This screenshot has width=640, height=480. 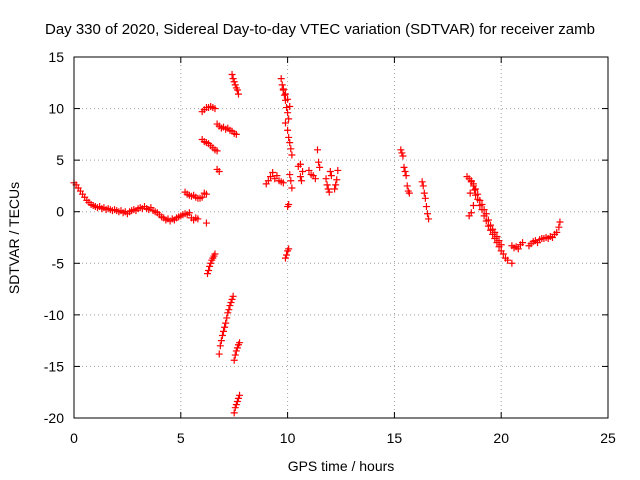 What do you see at coordinates (14, 238) in the screenshot?
I see `y-axis-label: SDTVAR / TECUs` at bounding box center [14, 238].